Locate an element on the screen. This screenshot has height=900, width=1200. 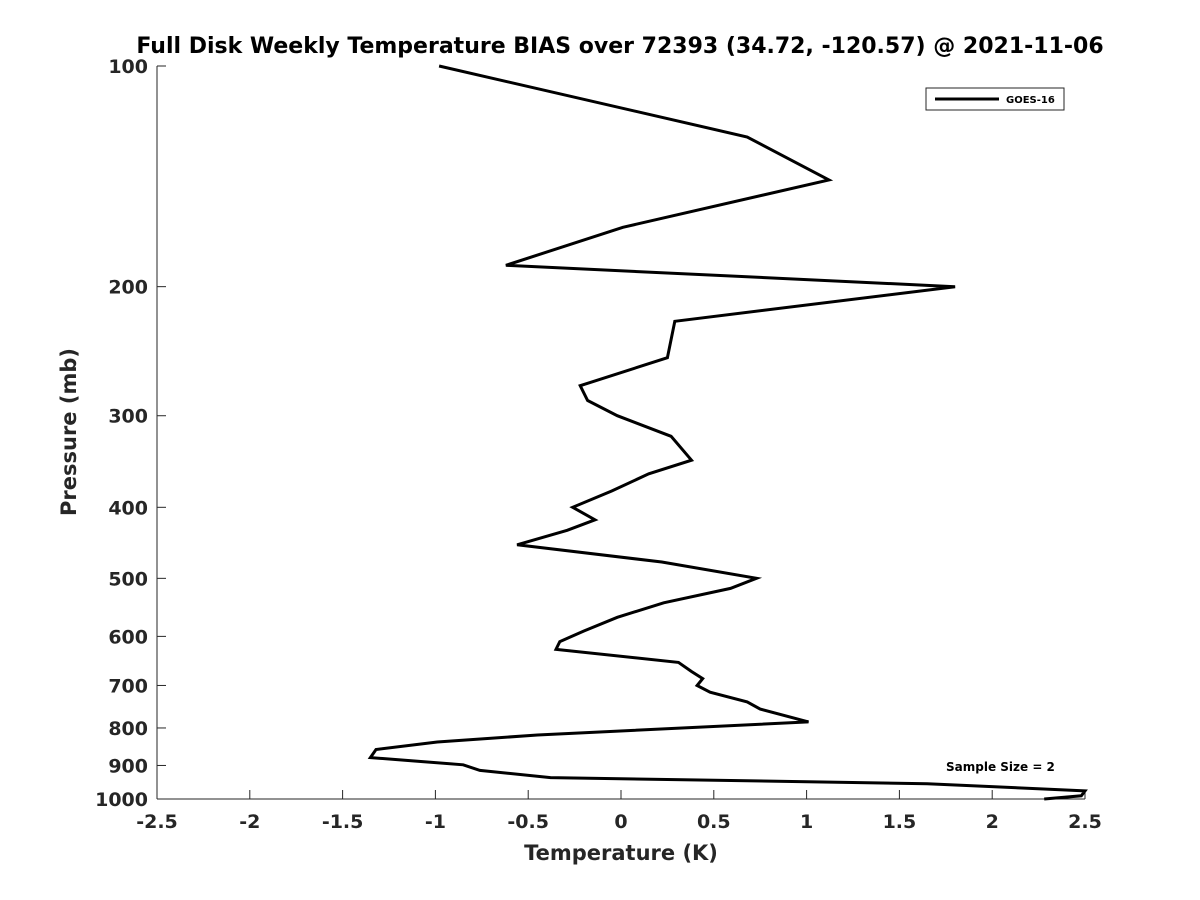
x-tick-label: 0.5 is located at coordinates (714, 822).